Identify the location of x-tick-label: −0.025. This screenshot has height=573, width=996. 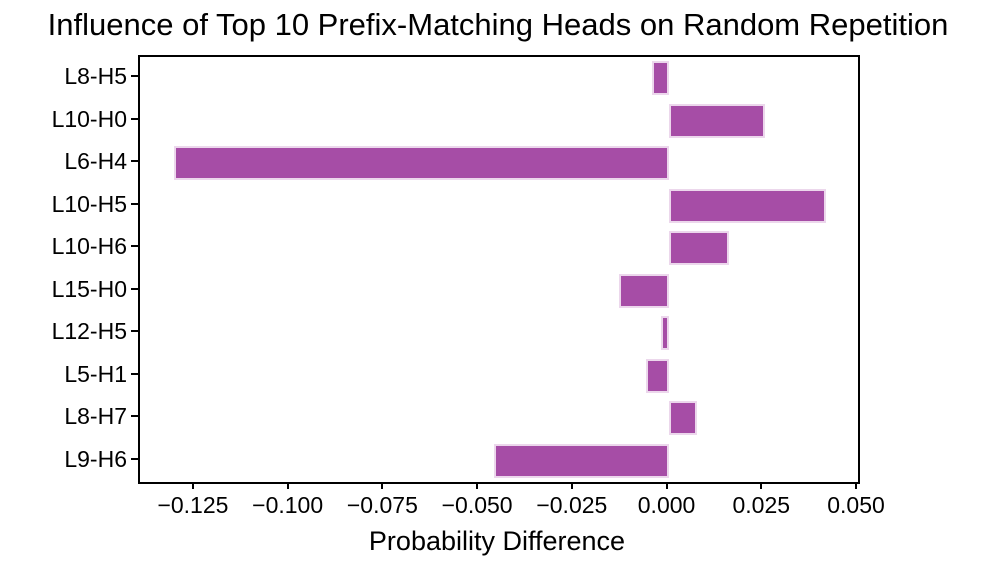
(572, 505).